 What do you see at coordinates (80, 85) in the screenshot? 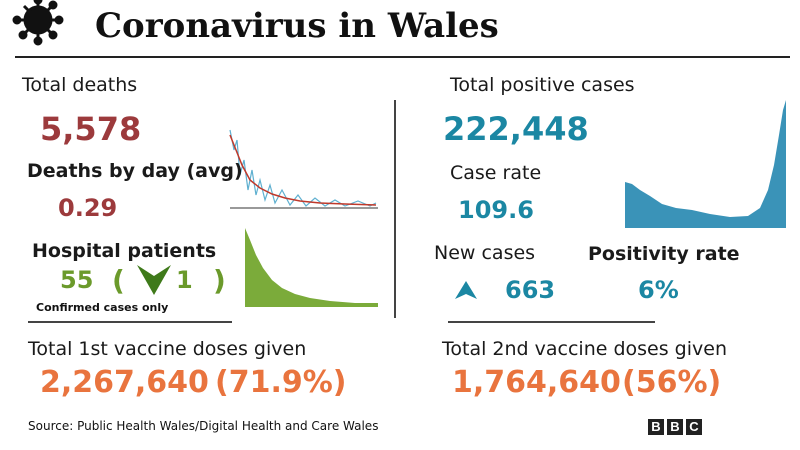
I see `label: Total deaths` at bounding box center [80, 85].